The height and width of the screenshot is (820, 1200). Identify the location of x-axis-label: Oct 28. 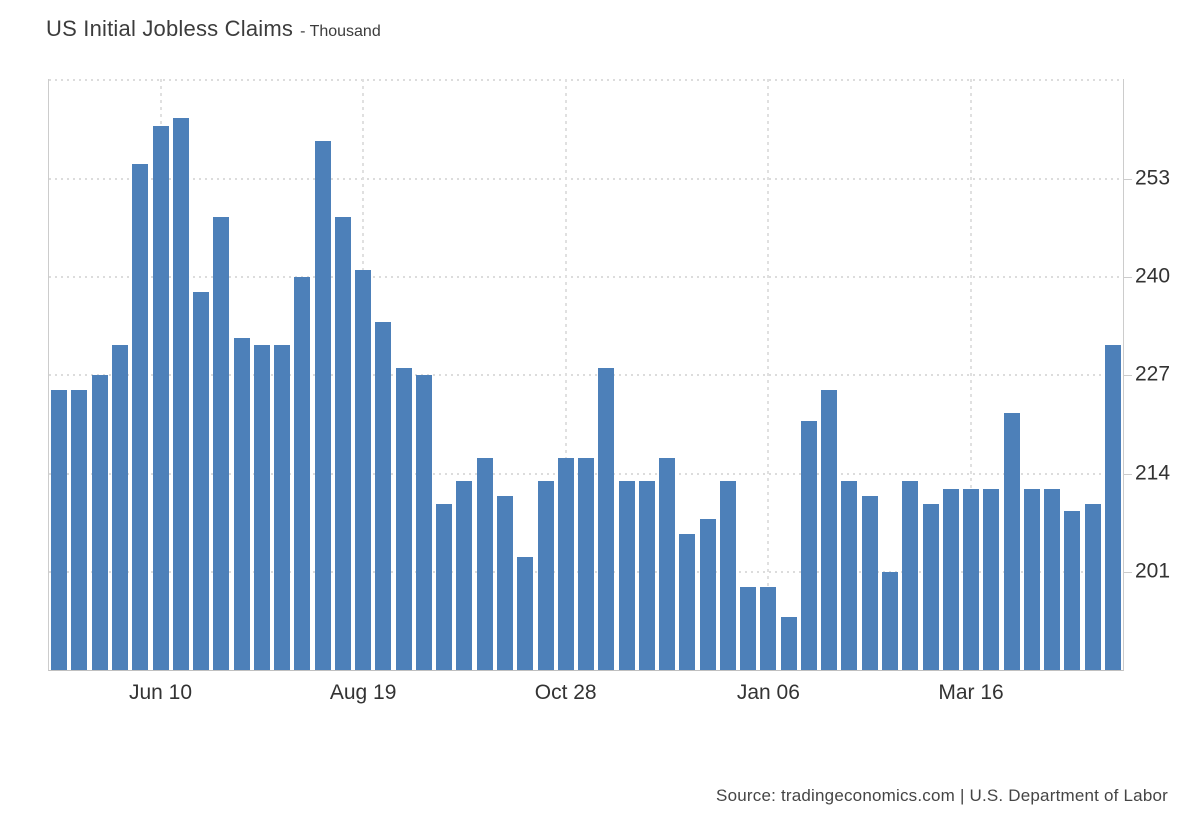
(565, 692).